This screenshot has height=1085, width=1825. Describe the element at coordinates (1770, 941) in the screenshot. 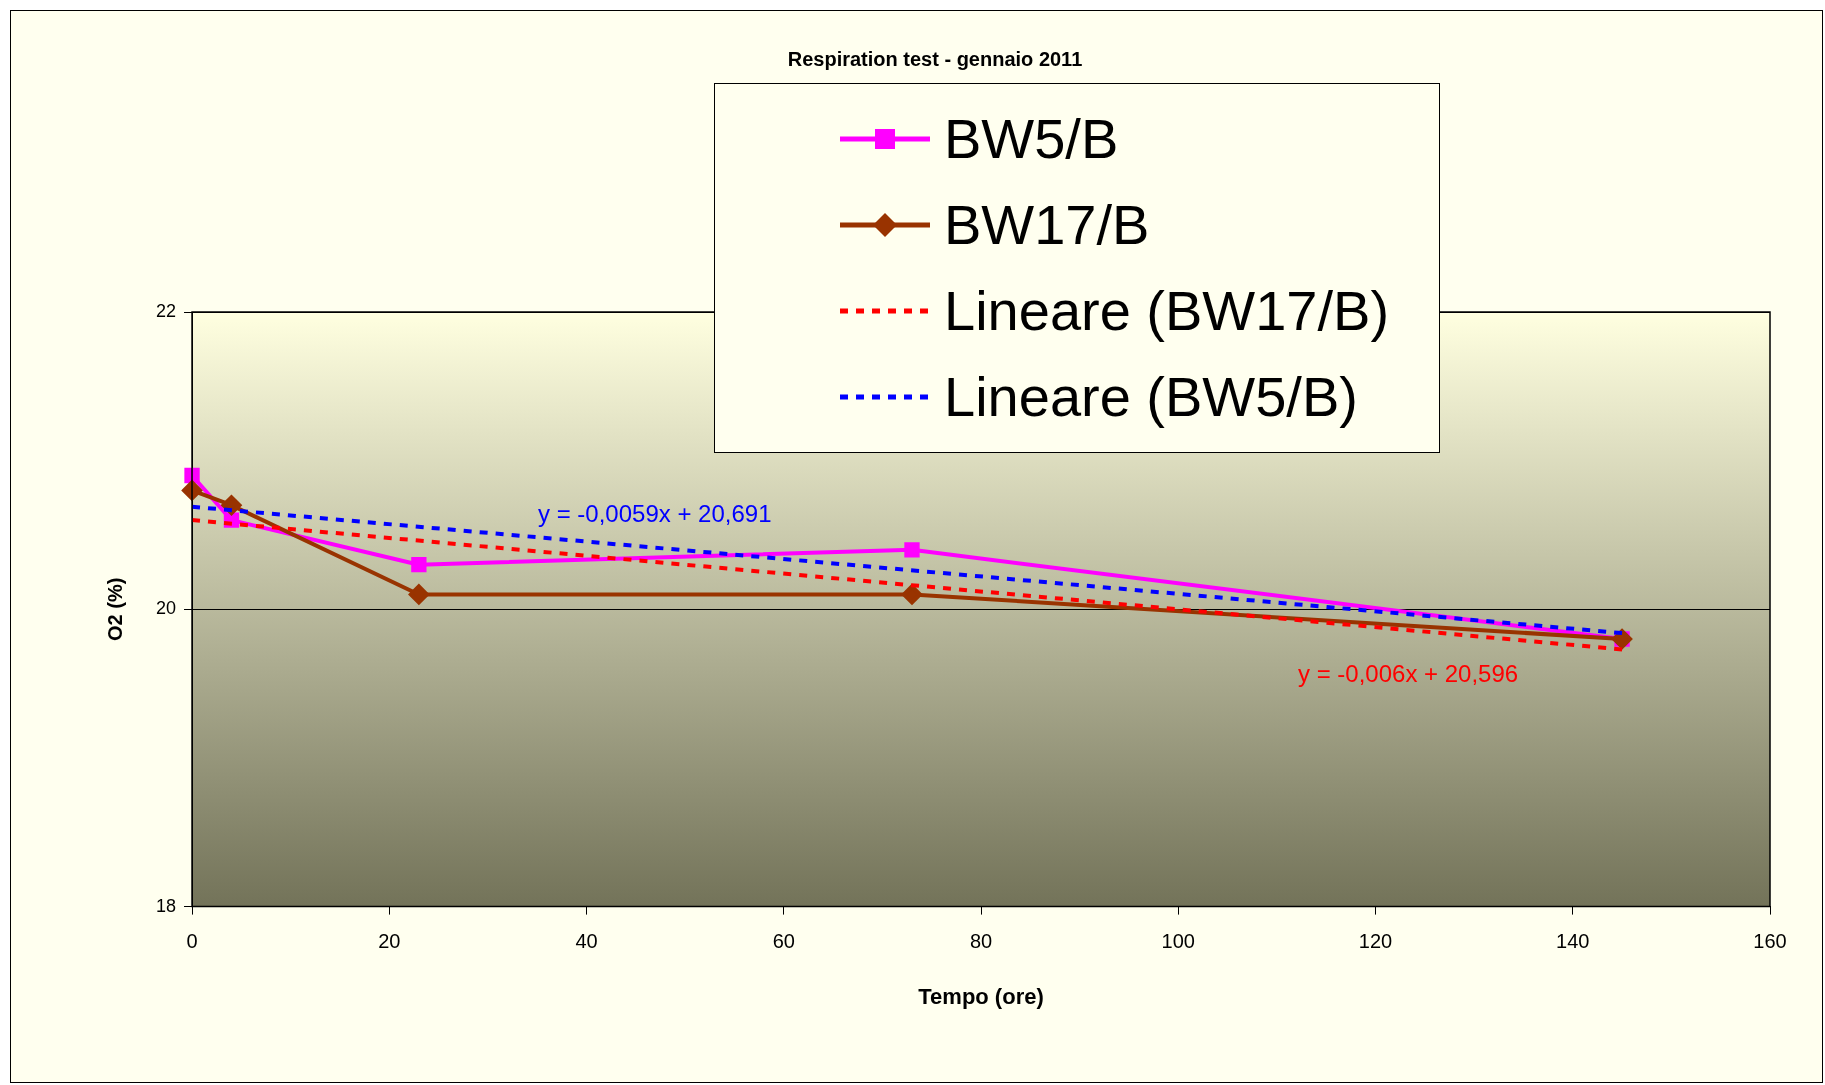

I see `x-tick-label: 160` at that location.